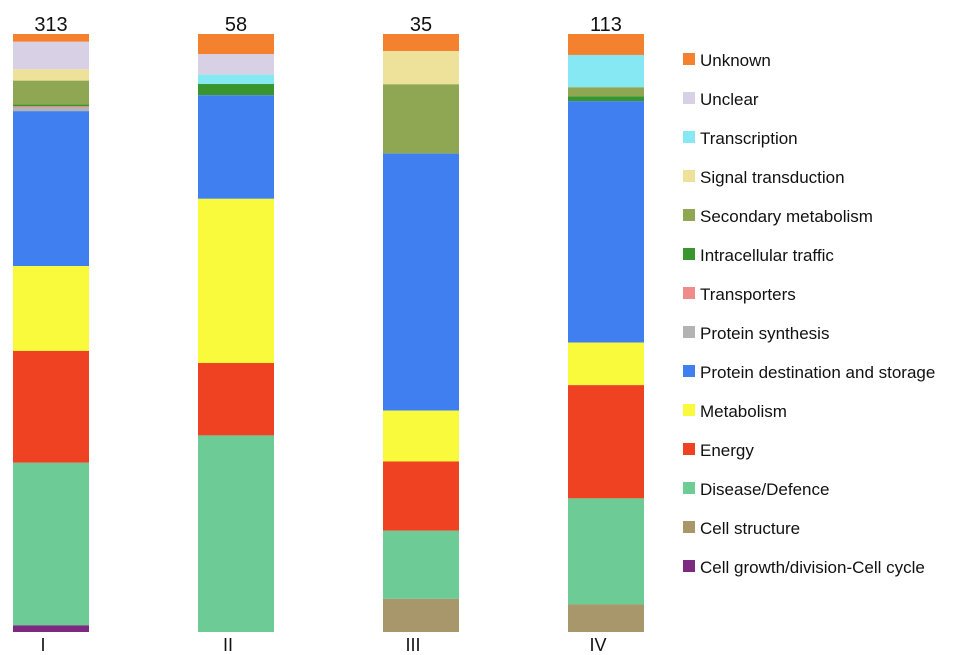  What do you see at coordinates (727, 450) in the screenshot?
I see `legend-label: Energy` at bounding box center [727, 450].